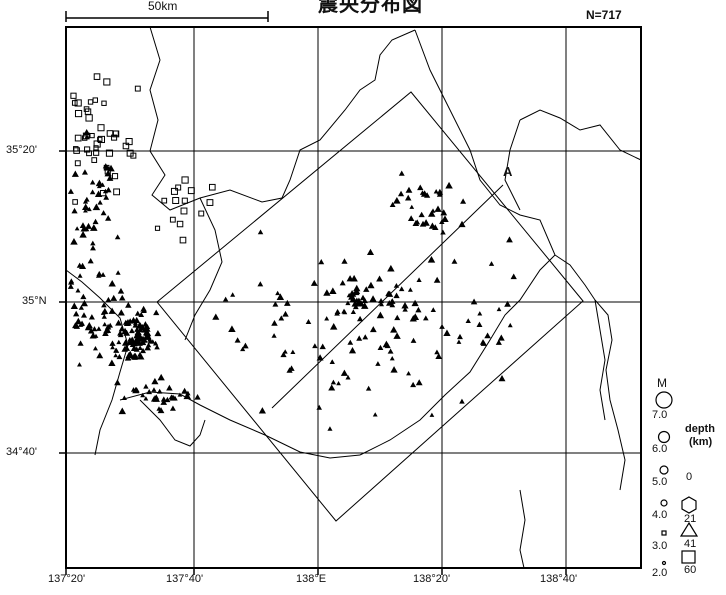 This screenshot has width=726, height=595. What do you see at coordinates (370, 8) in the screenshot?
I see `map-title: 震央分布図` at bounding box center [370, 8].